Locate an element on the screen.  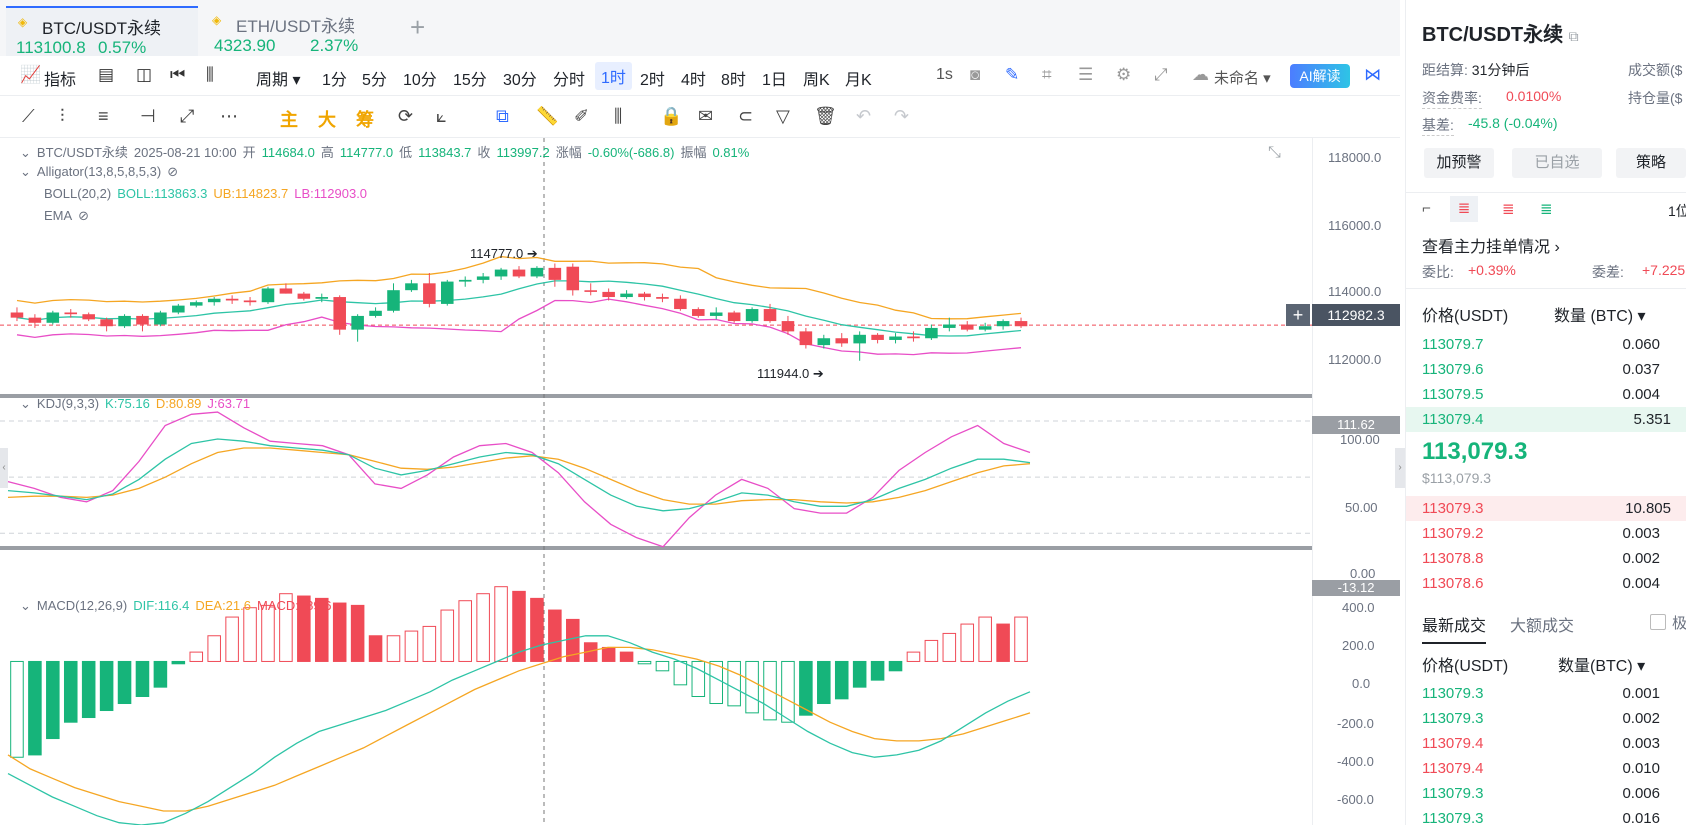
ask-row: 113079.5 0.004 is located at coordinates (1541, 394).